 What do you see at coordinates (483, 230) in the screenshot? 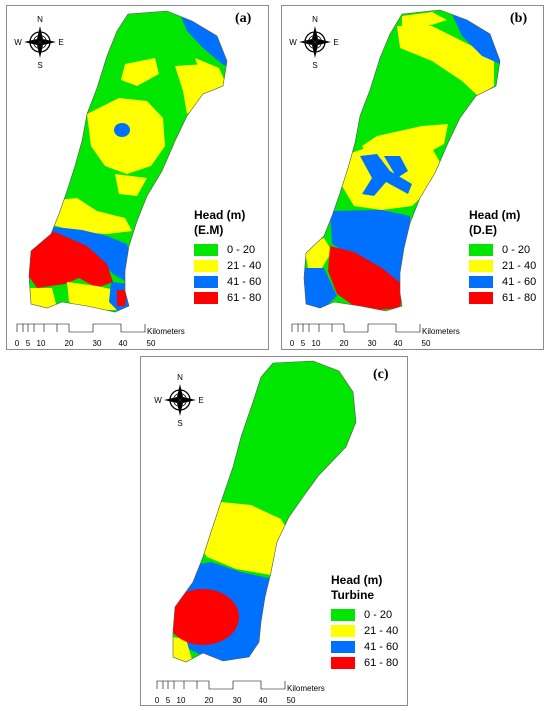
I see `legend-subtitle: (D.E)` at bounding box center [483, 230].